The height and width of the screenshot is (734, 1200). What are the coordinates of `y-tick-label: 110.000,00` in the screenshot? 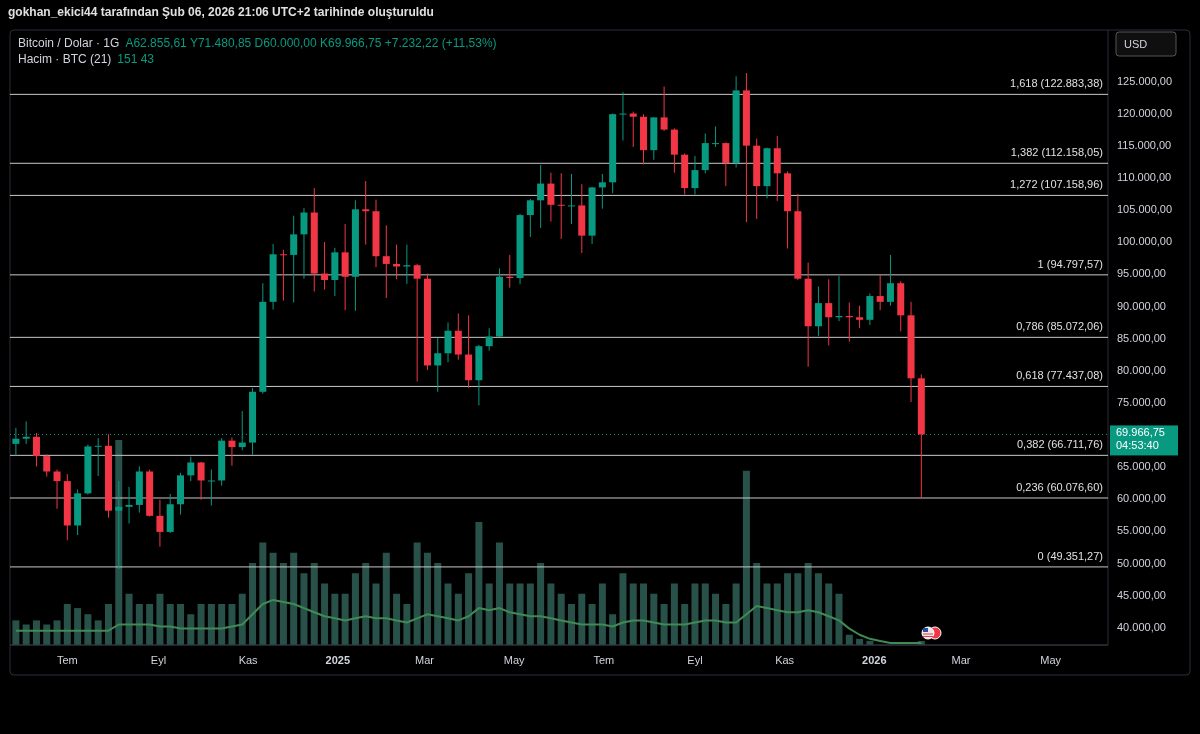 It's located at (1144, 177).